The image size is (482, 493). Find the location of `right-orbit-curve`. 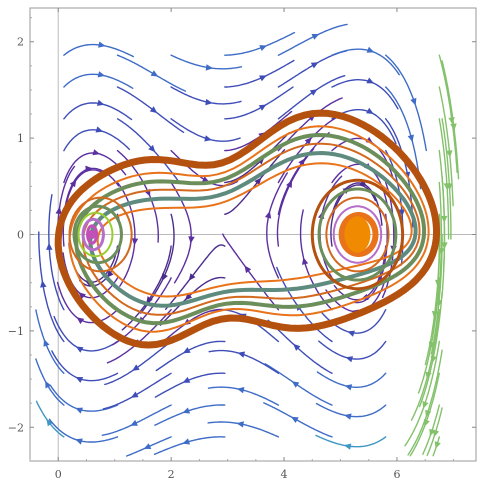

right-orbit-curve is located at coordinates (357, 234).